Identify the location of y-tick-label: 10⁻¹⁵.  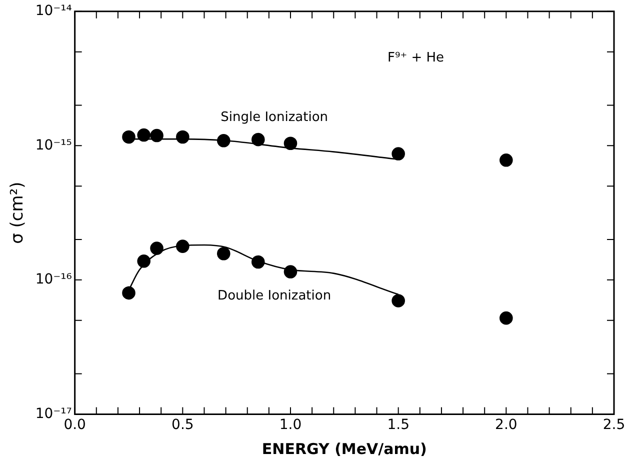
(53, 145).